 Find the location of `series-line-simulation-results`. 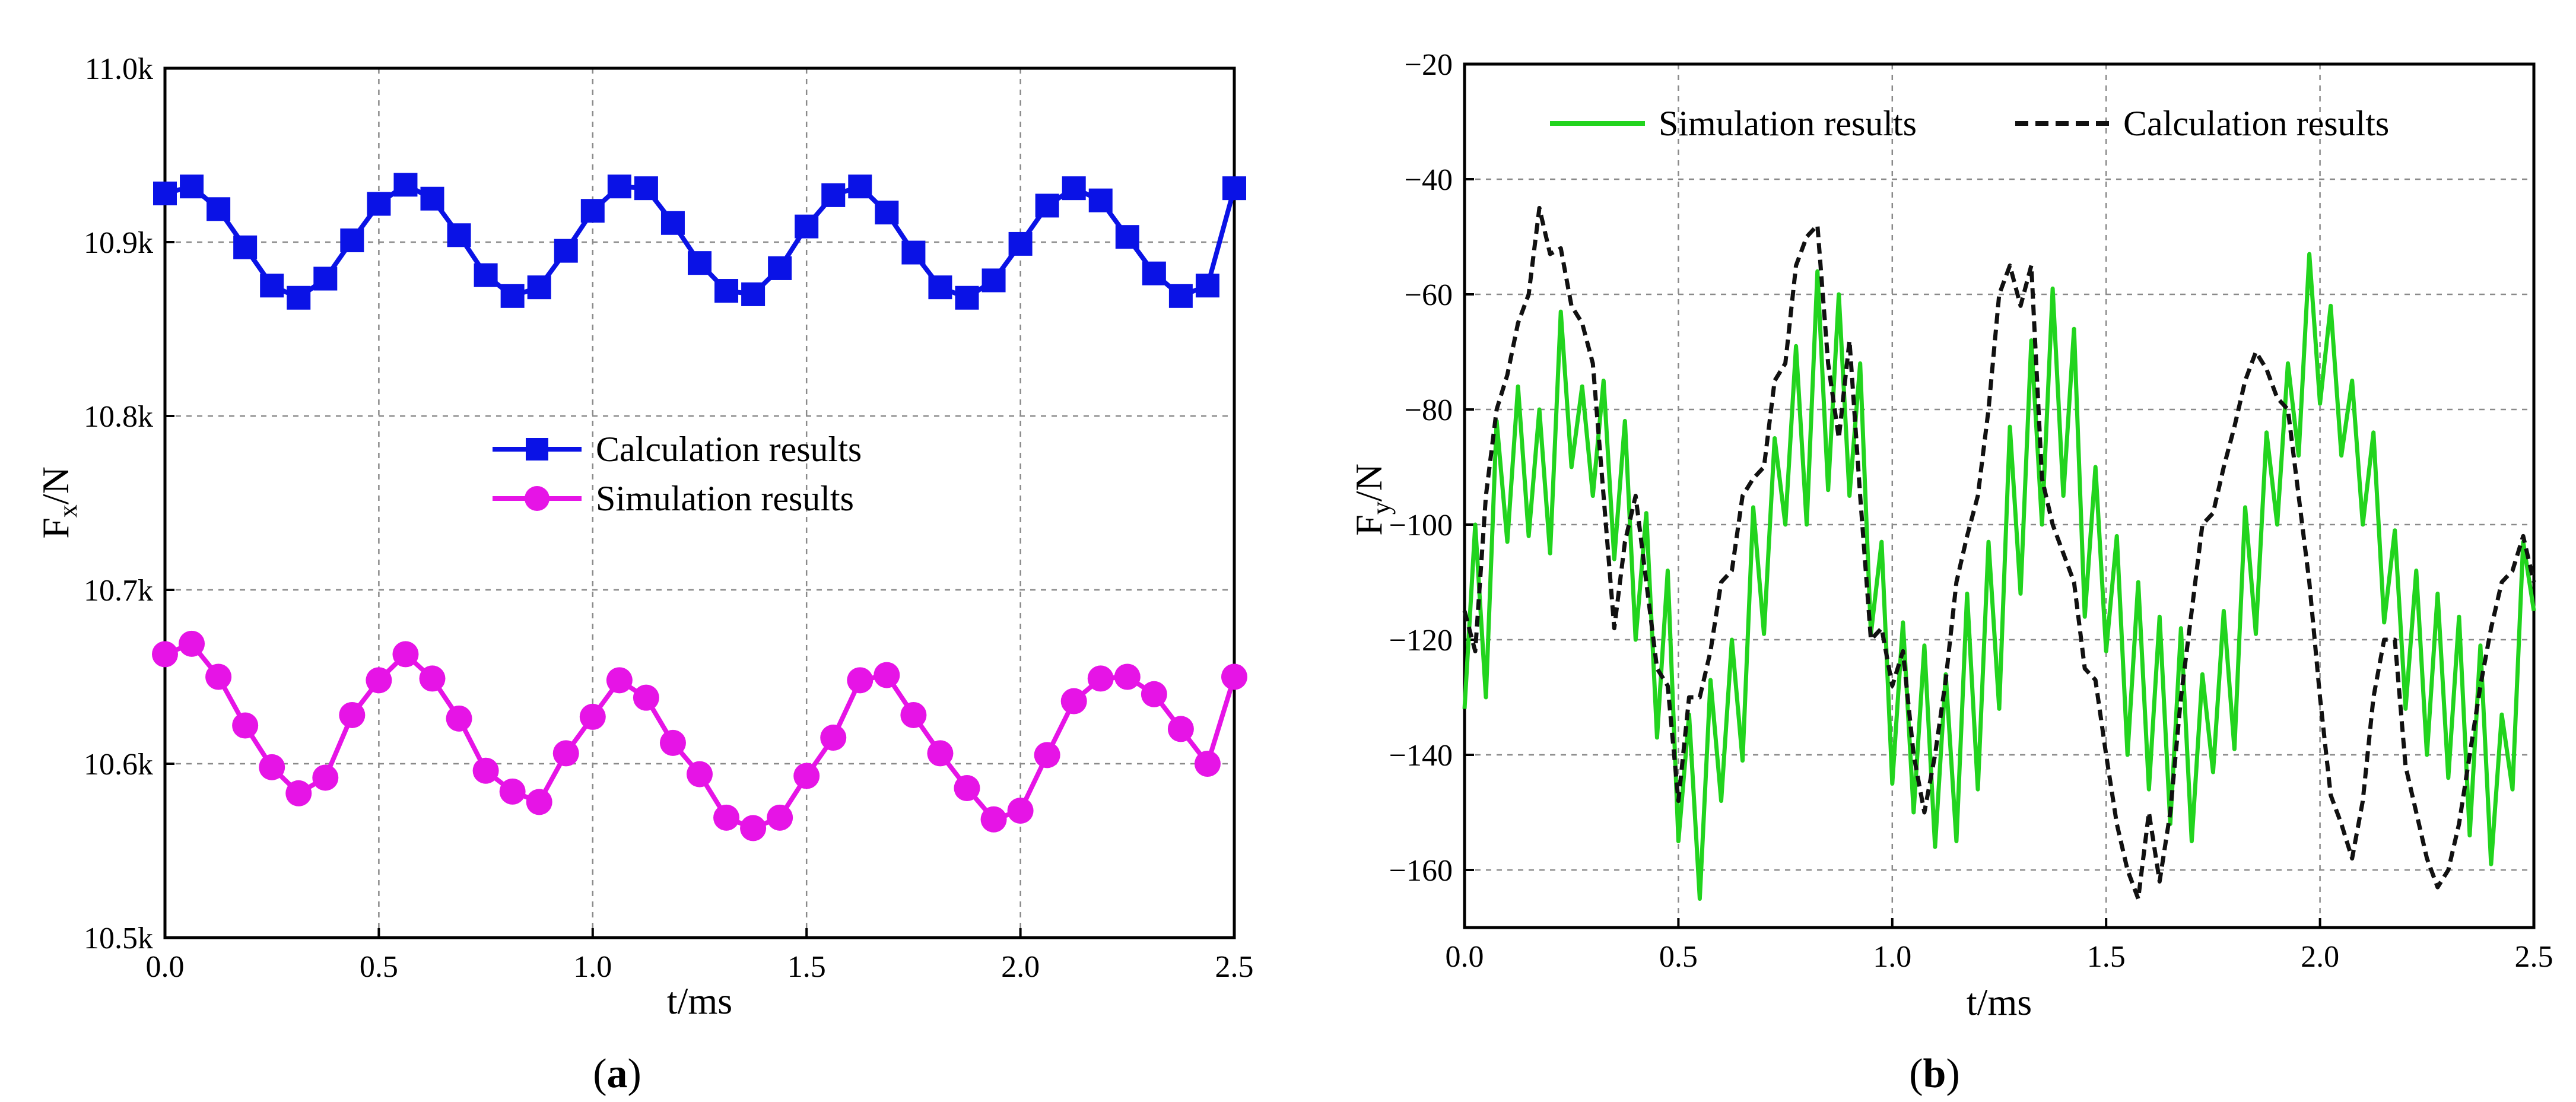

series-line-simulation-results is located at coordinates (700, 736).